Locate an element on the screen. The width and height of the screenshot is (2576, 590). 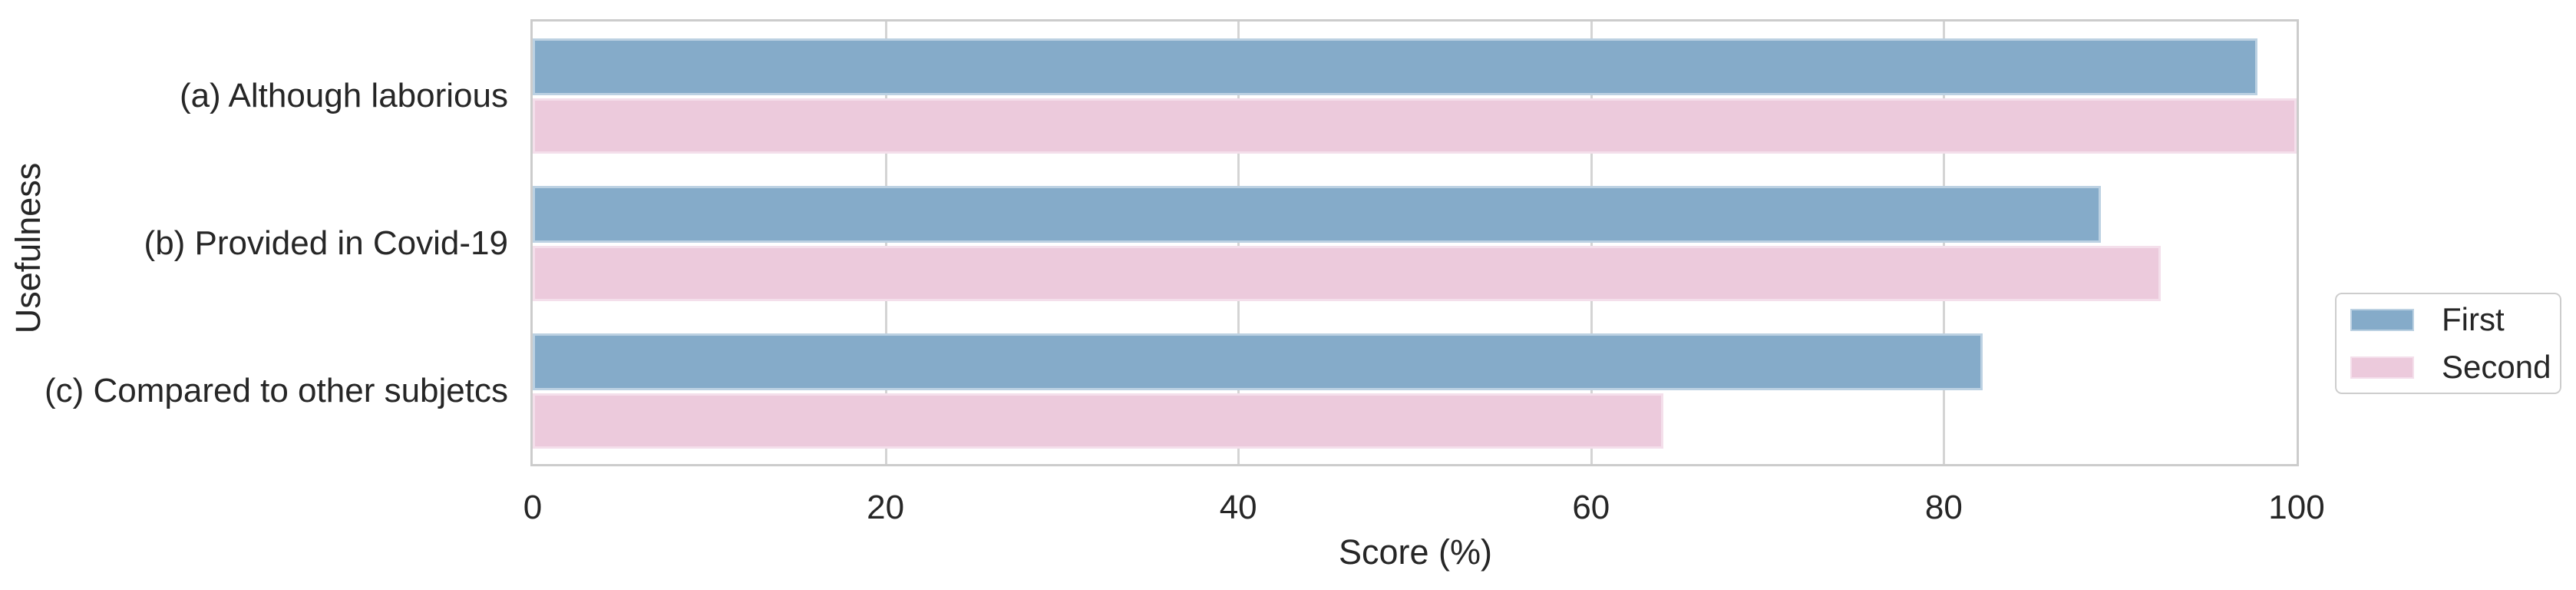
x-axis-ticks: 0 20 40 60 80 100 is located at coordinates (1424, 507).